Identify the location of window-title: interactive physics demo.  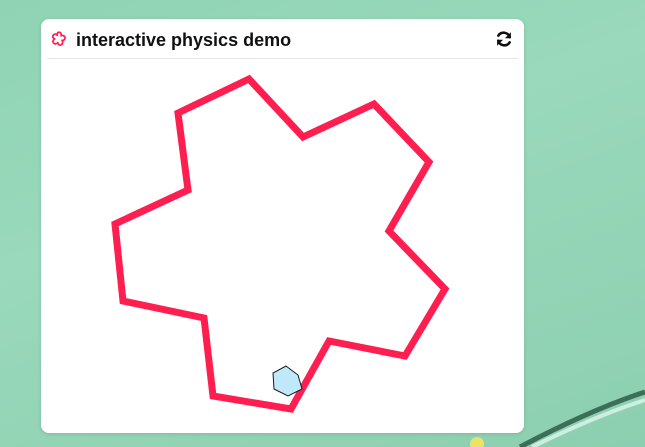
(184, 40).